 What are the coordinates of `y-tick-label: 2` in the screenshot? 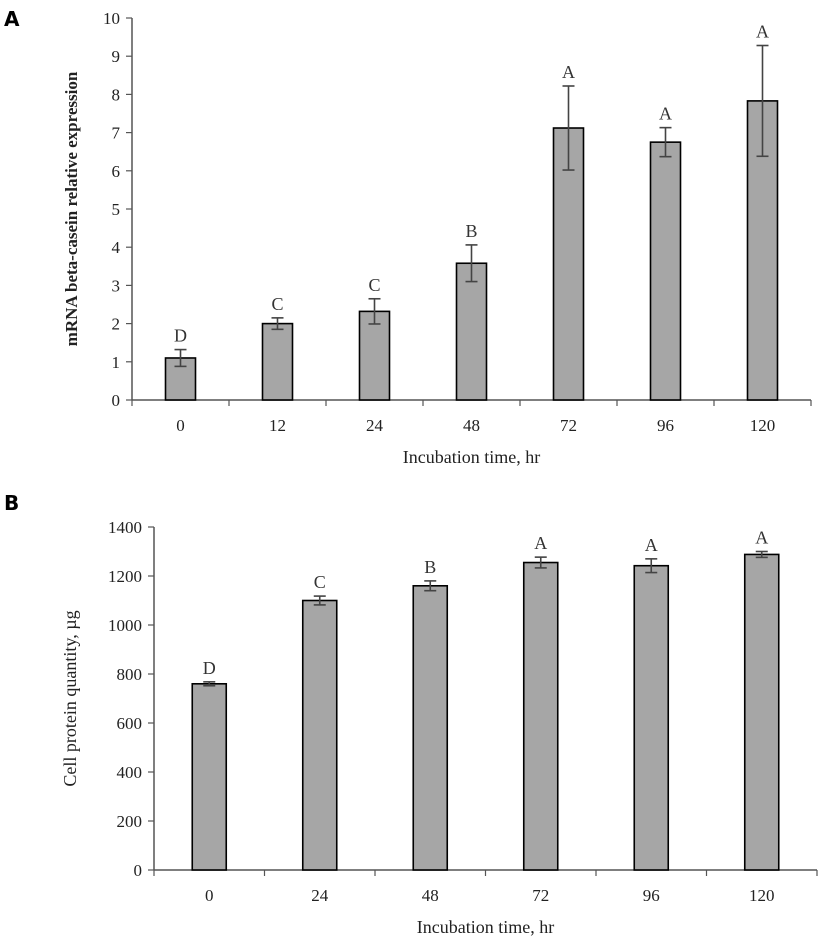 It's located at (116, 324).